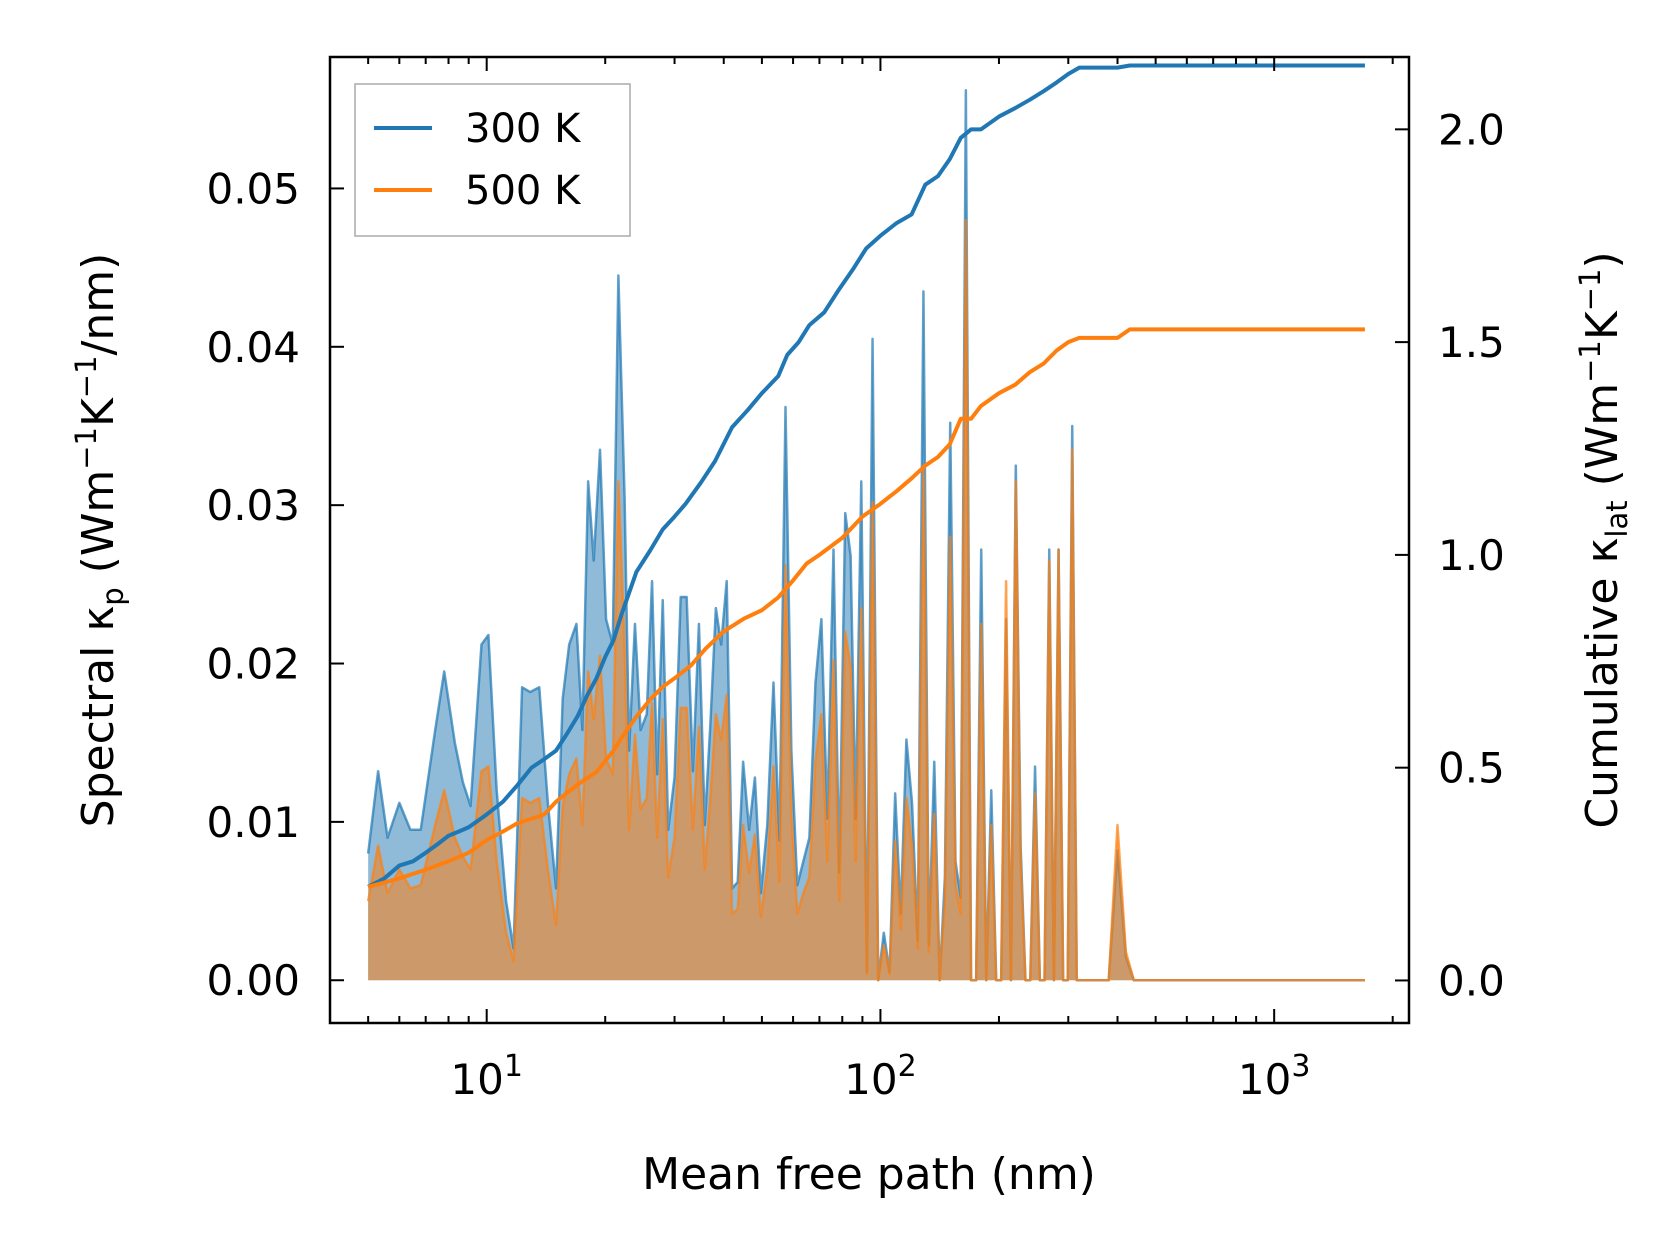 The width and height of the screenshot is (1679, 1254). I want to click on y-left-prefix: Spectral κ, so click(98, 717).